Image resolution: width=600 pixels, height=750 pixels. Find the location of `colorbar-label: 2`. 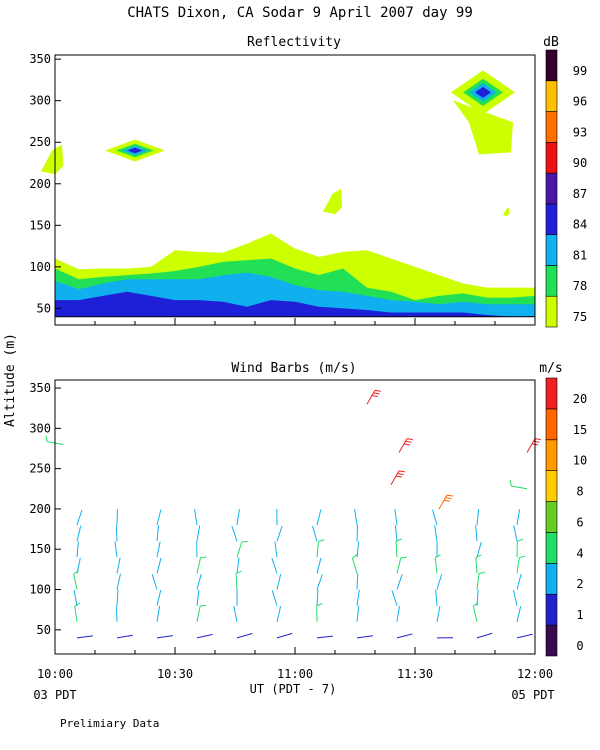

colorbar-label: 2 is located at coordinates (579, 584).